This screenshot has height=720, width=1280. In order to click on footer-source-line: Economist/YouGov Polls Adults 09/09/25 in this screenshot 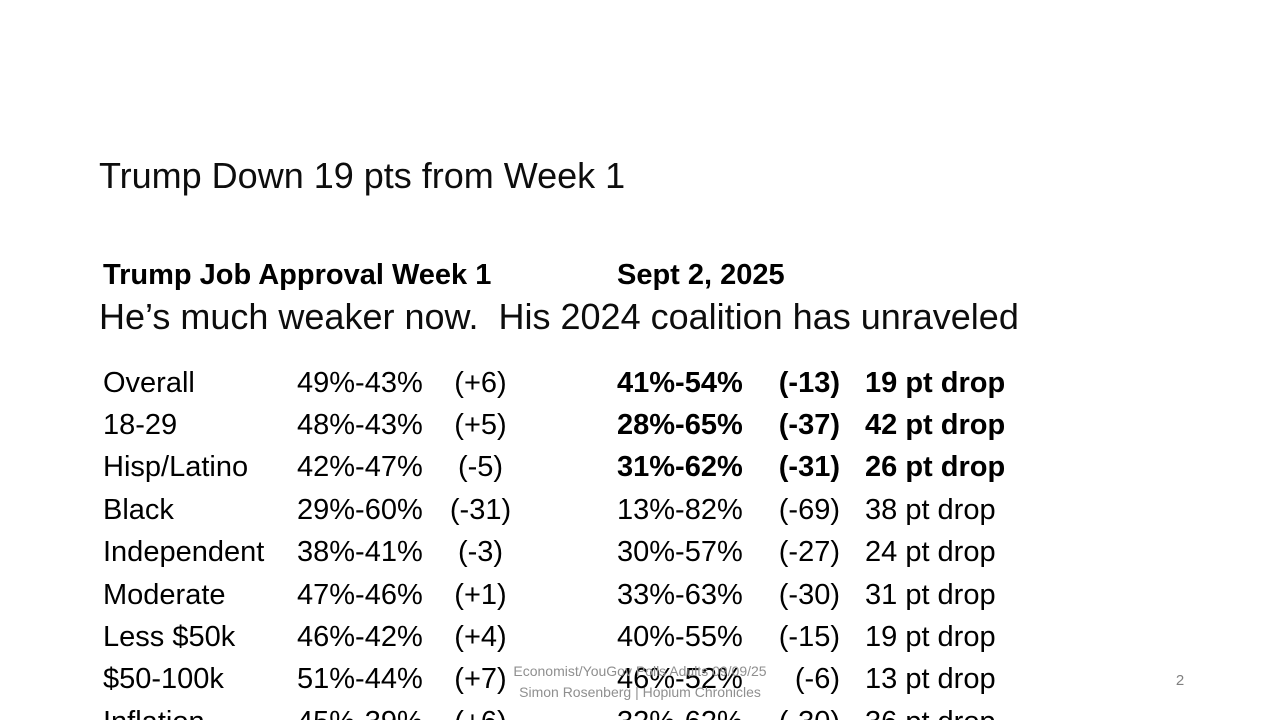, I will do `click(640, 671)`.